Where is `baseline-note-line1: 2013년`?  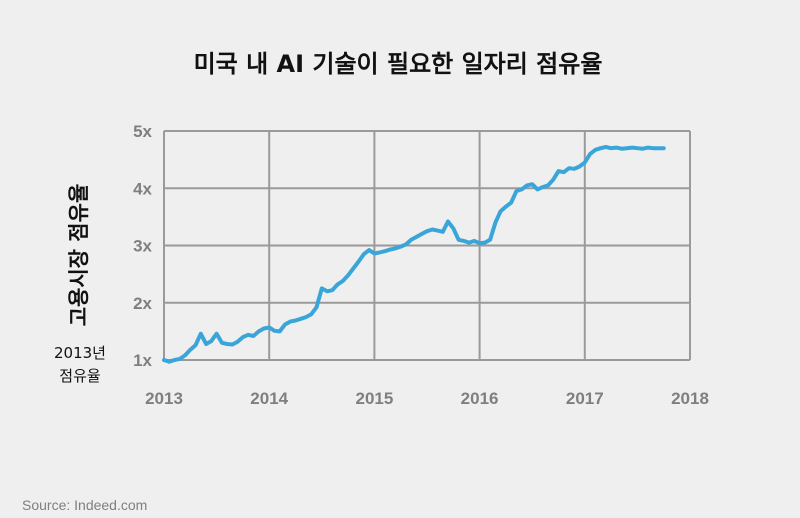 baseline-note-line1: 2013년 is located at coordinates (80, 353).